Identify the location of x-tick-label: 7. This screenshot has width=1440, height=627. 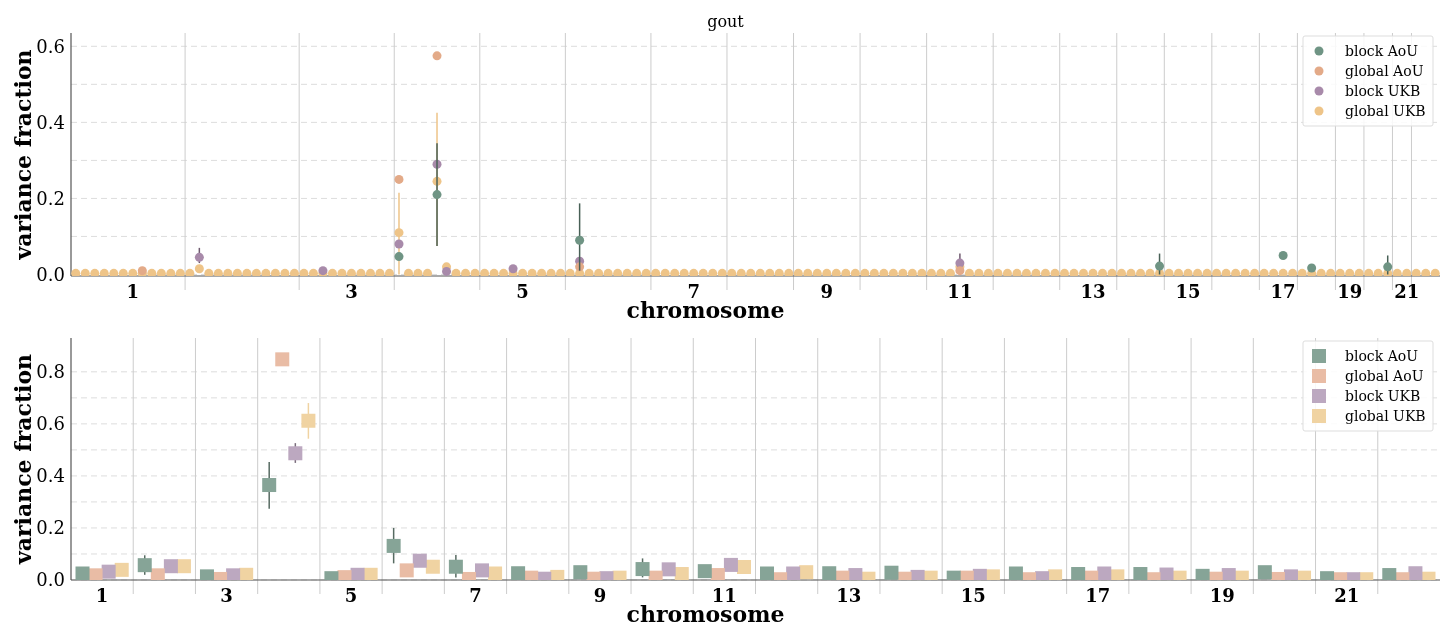
(475, 595).